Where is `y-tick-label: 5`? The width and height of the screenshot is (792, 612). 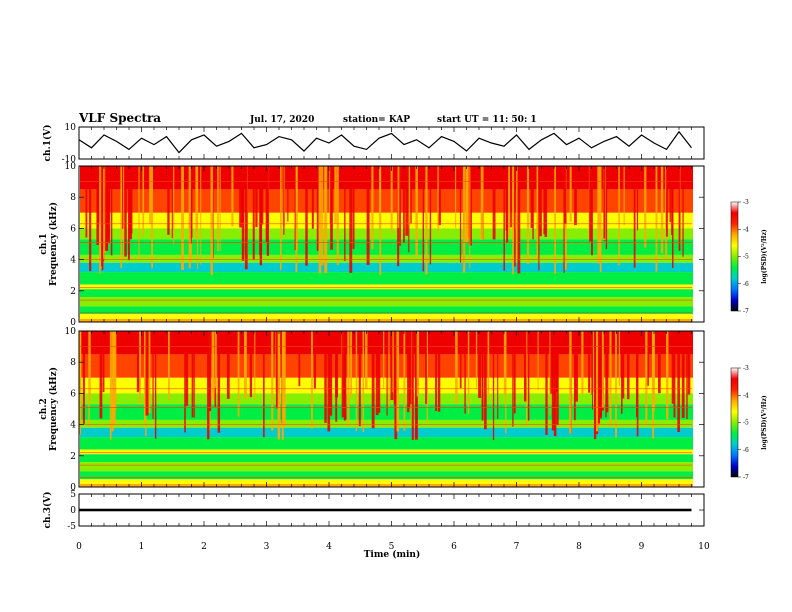
y-tick-label: 5 is located at coordinates (73, 495).